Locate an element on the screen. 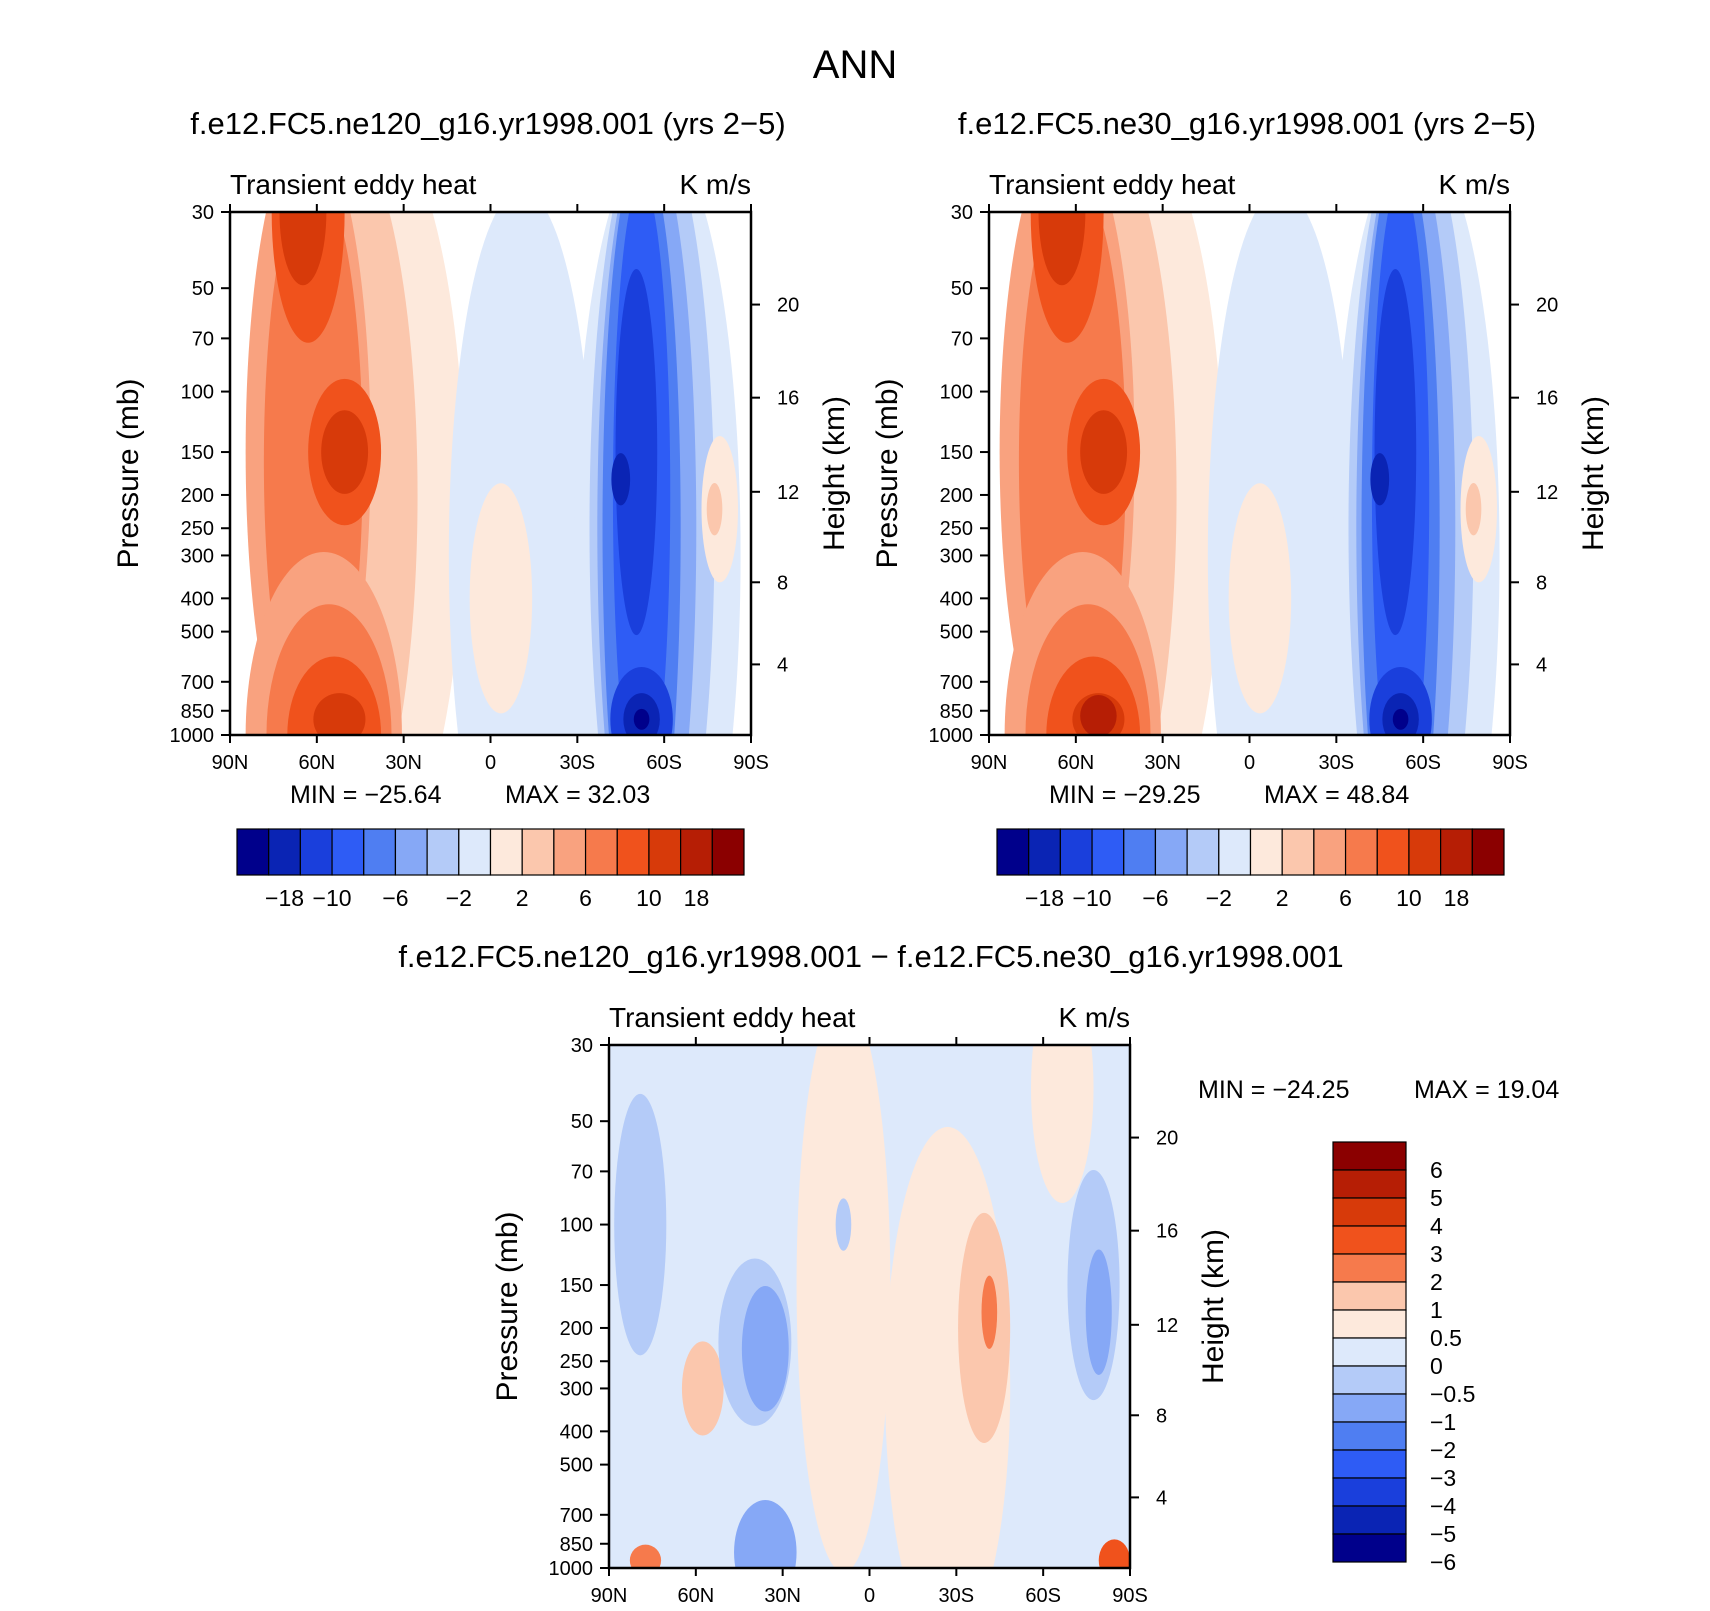  y2-tick-label: 4 is located at coordinates (1541, 665).